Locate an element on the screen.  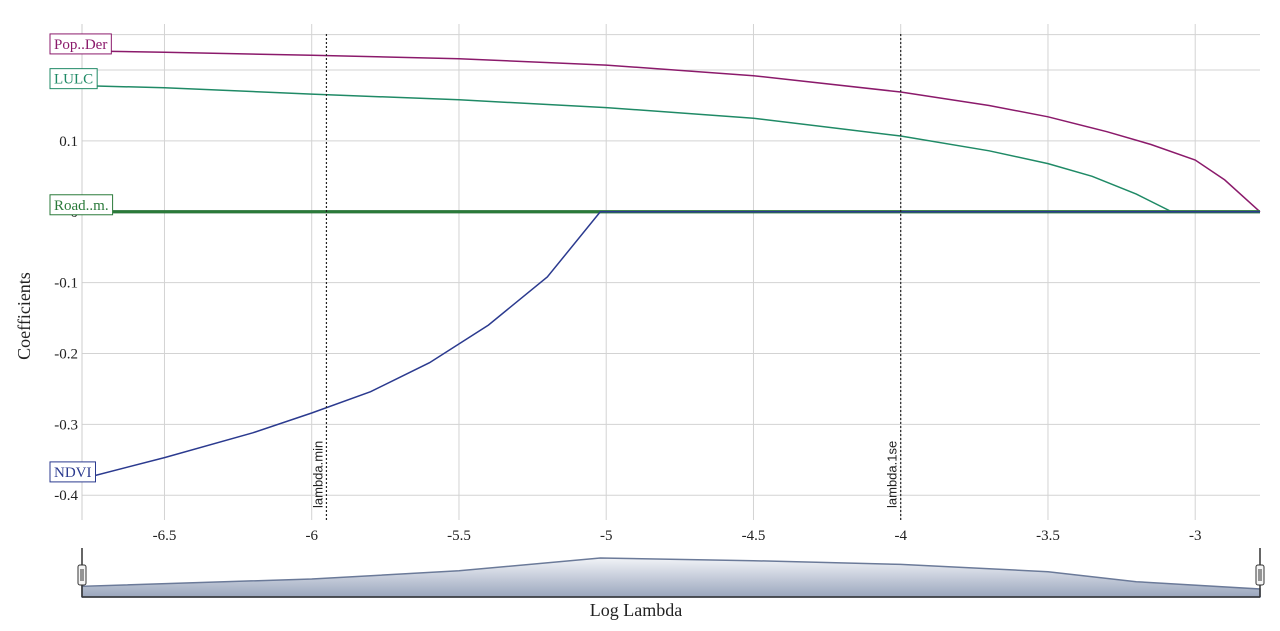
series-label-text: Road..m. is located at coordinates (81, 206).